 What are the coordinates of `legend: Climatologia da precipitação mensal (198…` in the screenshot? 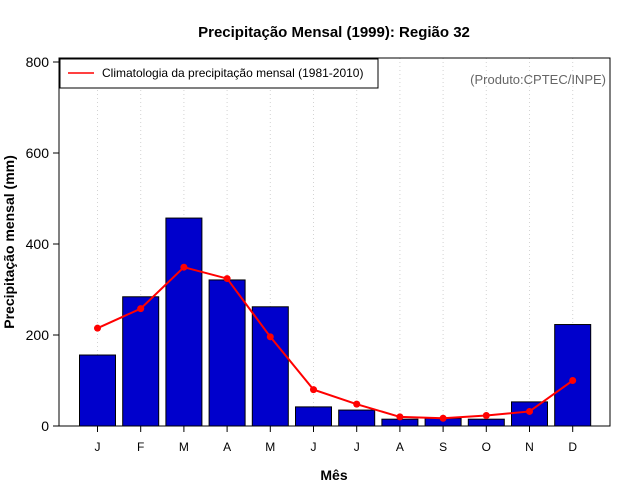 It's located at (219, 73).